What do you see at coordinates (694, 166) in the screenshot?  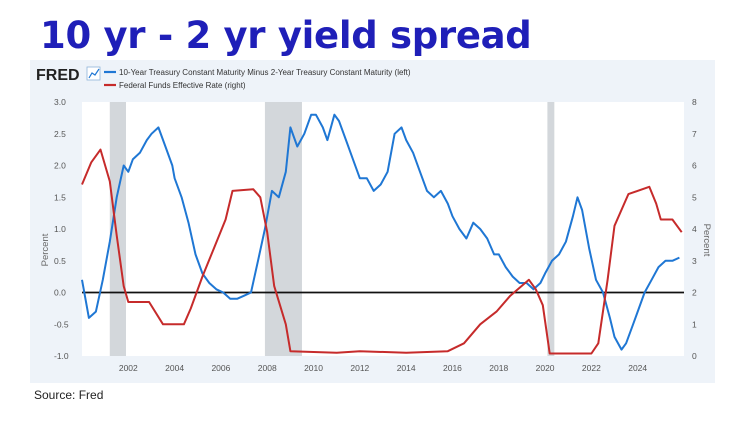 I see `right-tick-label: 6` at bounding box center [694, 166].